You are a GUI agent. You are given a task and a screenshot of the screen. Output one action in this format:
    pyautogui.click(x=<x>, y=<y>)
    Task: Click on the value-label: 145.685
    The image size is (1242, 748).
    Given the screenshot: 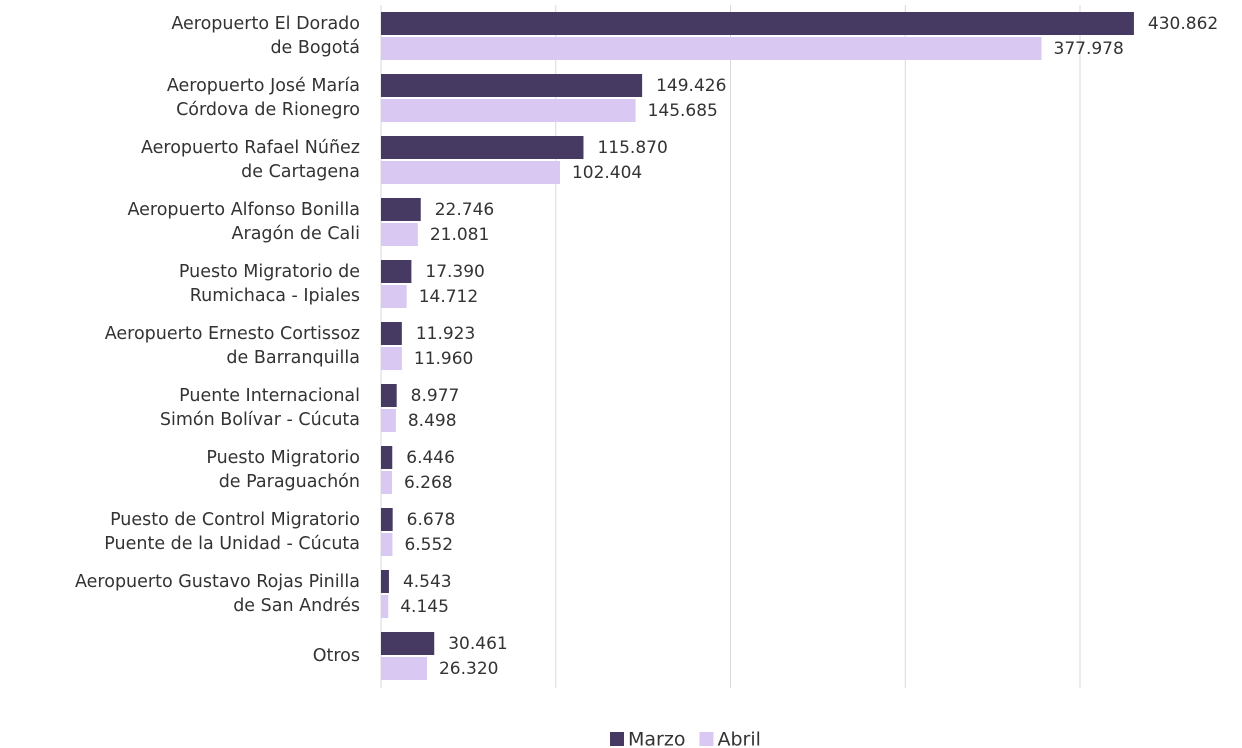 What is the action you would take?
    pyautogui.click(x=683, y=111)
    